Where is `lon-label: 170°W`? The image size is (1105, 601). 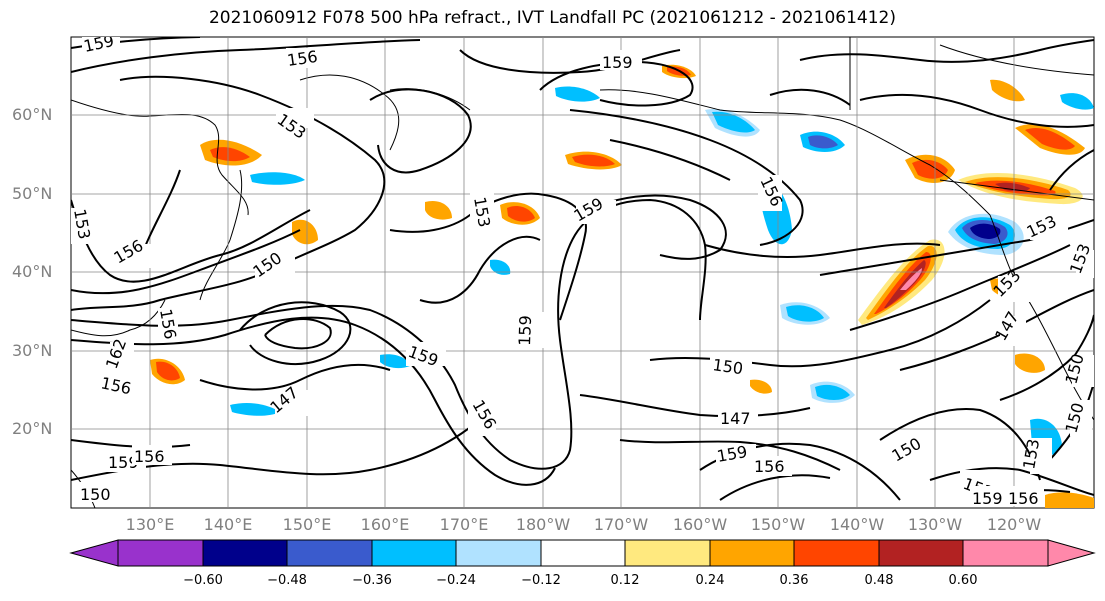
lon-label: 170°W is located at coordinates (621, 524).